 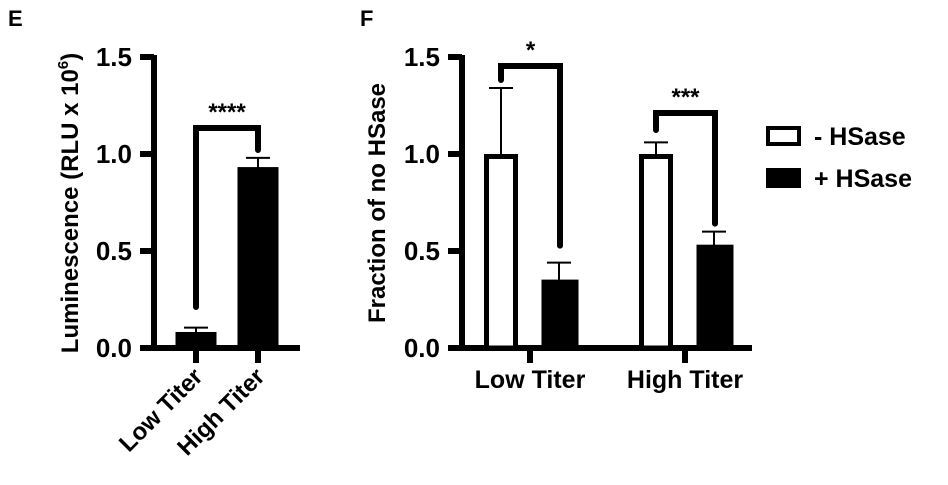 I want to click on legend-label: - HSase, so click(x=860, y=137).